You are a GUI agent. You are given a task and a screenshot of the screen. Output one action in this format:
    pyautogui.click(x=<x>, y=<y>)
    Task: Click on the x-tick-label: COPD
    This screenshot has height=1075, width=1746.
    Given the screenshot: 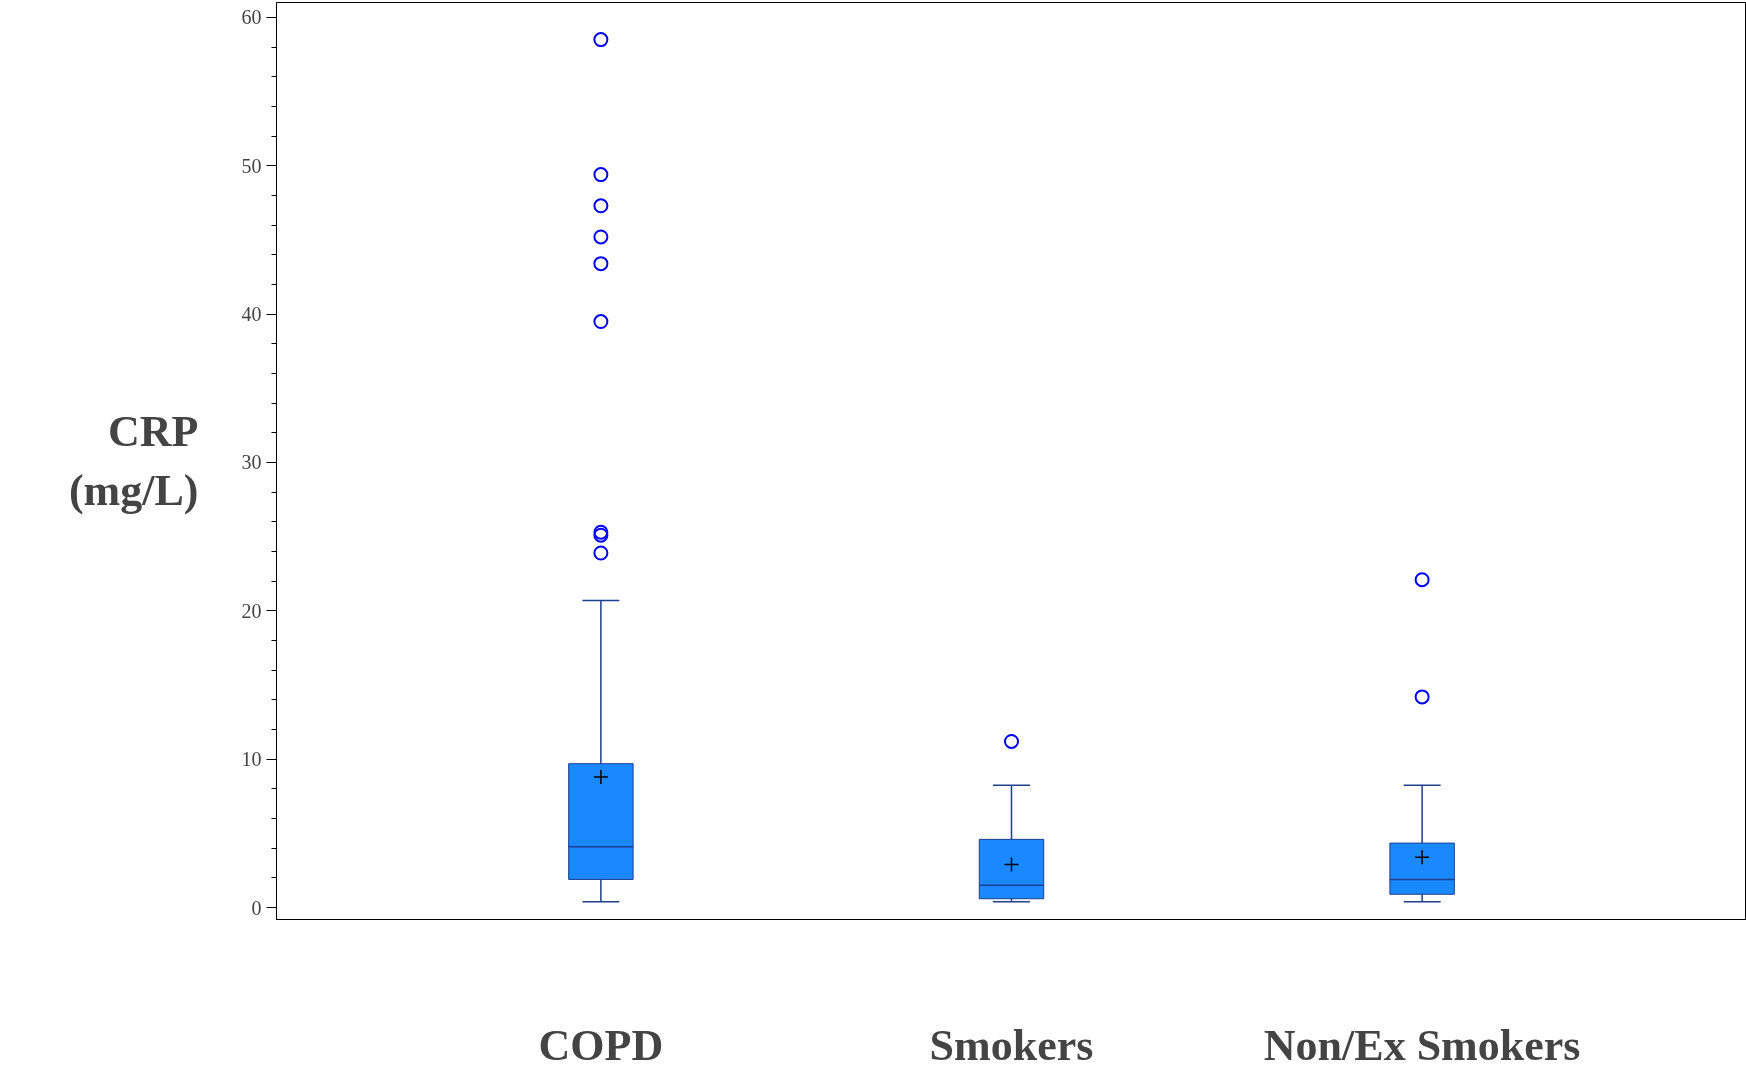 What is the action you would take?
    pyautogui.click(x=601, y=1045)
    